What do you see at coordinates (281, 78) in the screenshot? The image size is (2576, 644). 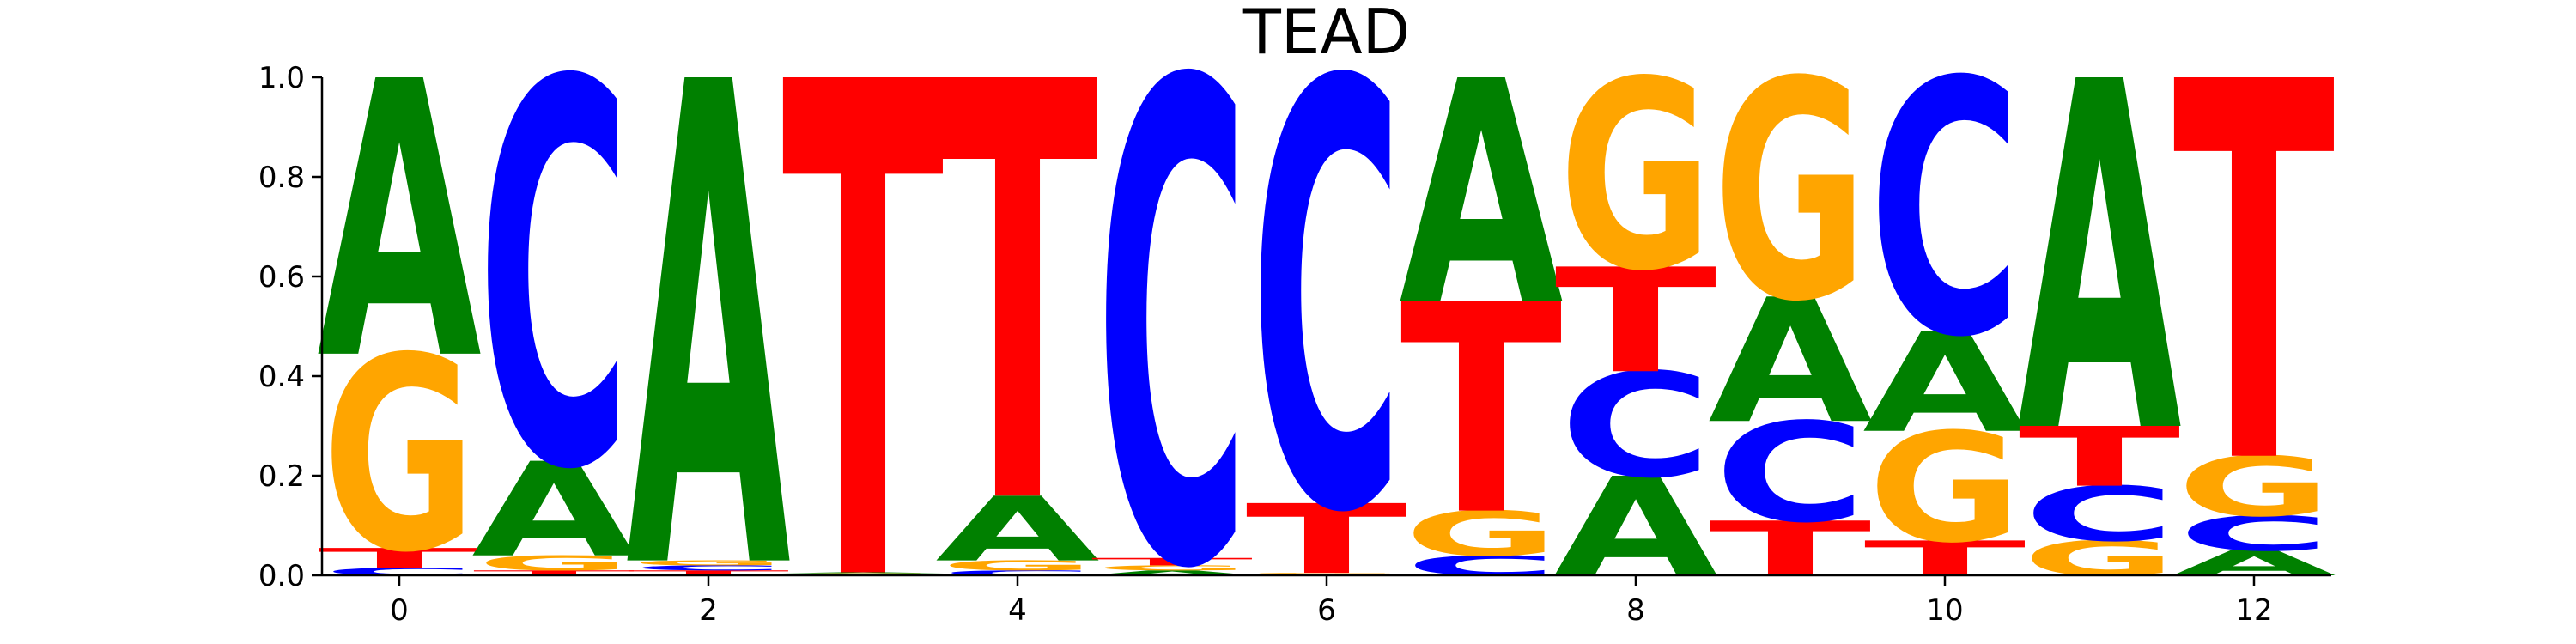 I see `y-tick-label: 1.0` at bounding box center [281, 78].